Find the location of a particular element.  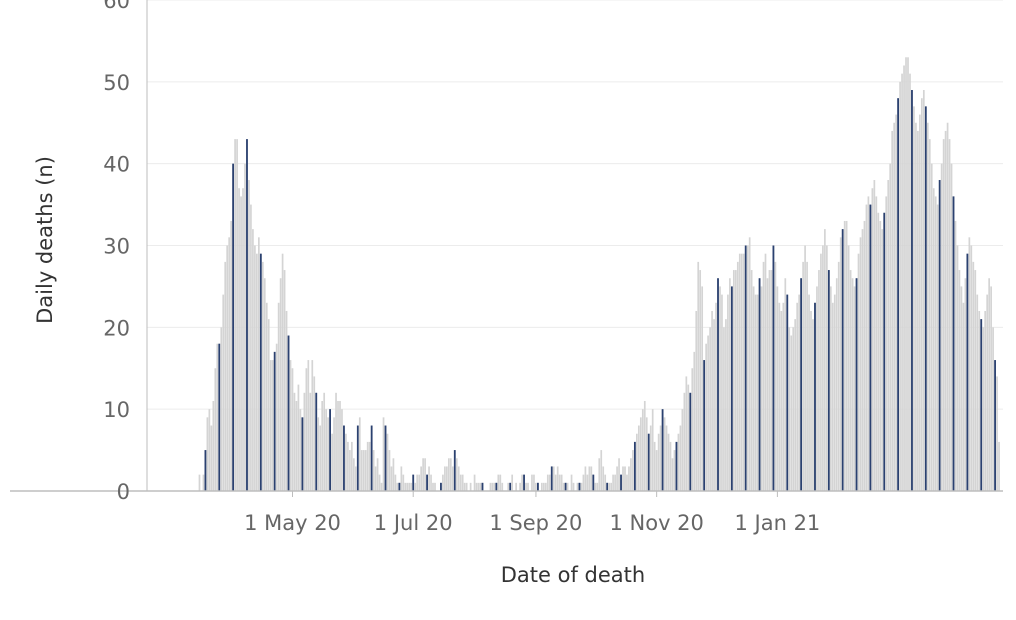

y-tick-label: 20 is located at coordinates (116, 328).